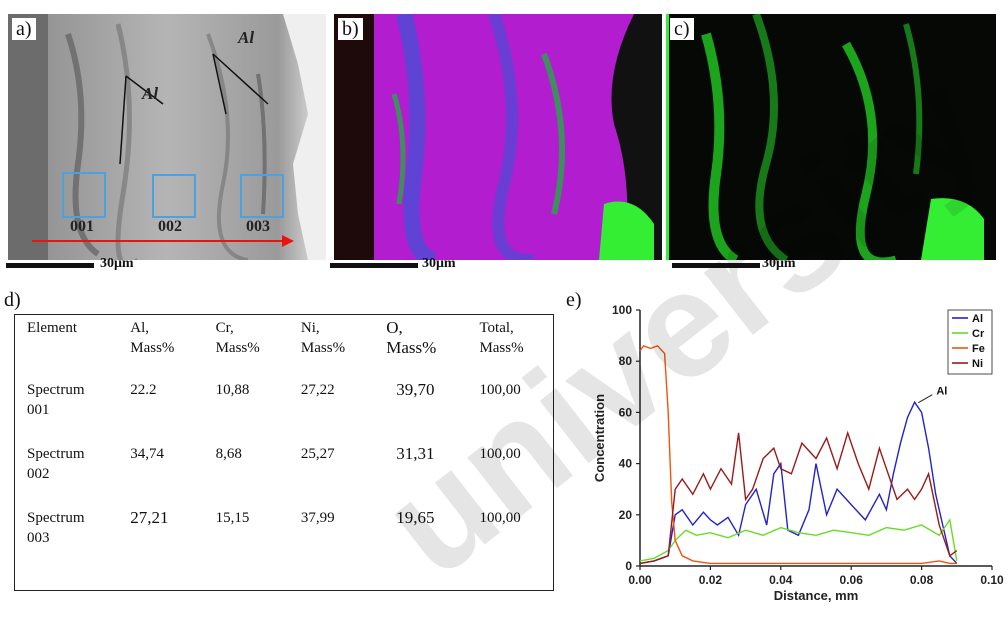  Describe the element at coordinates (716, 265) in the screenshot. I see `scale-bar-c` at that location.